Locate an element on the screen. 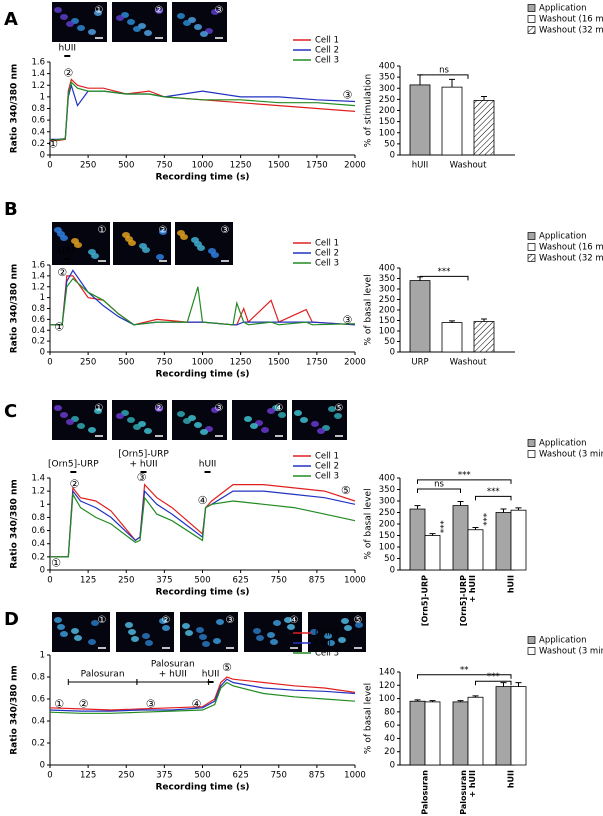 The height and width of the screenshot is (816, 603). x-tick-label: 0 is located at coordinates (49, 166).